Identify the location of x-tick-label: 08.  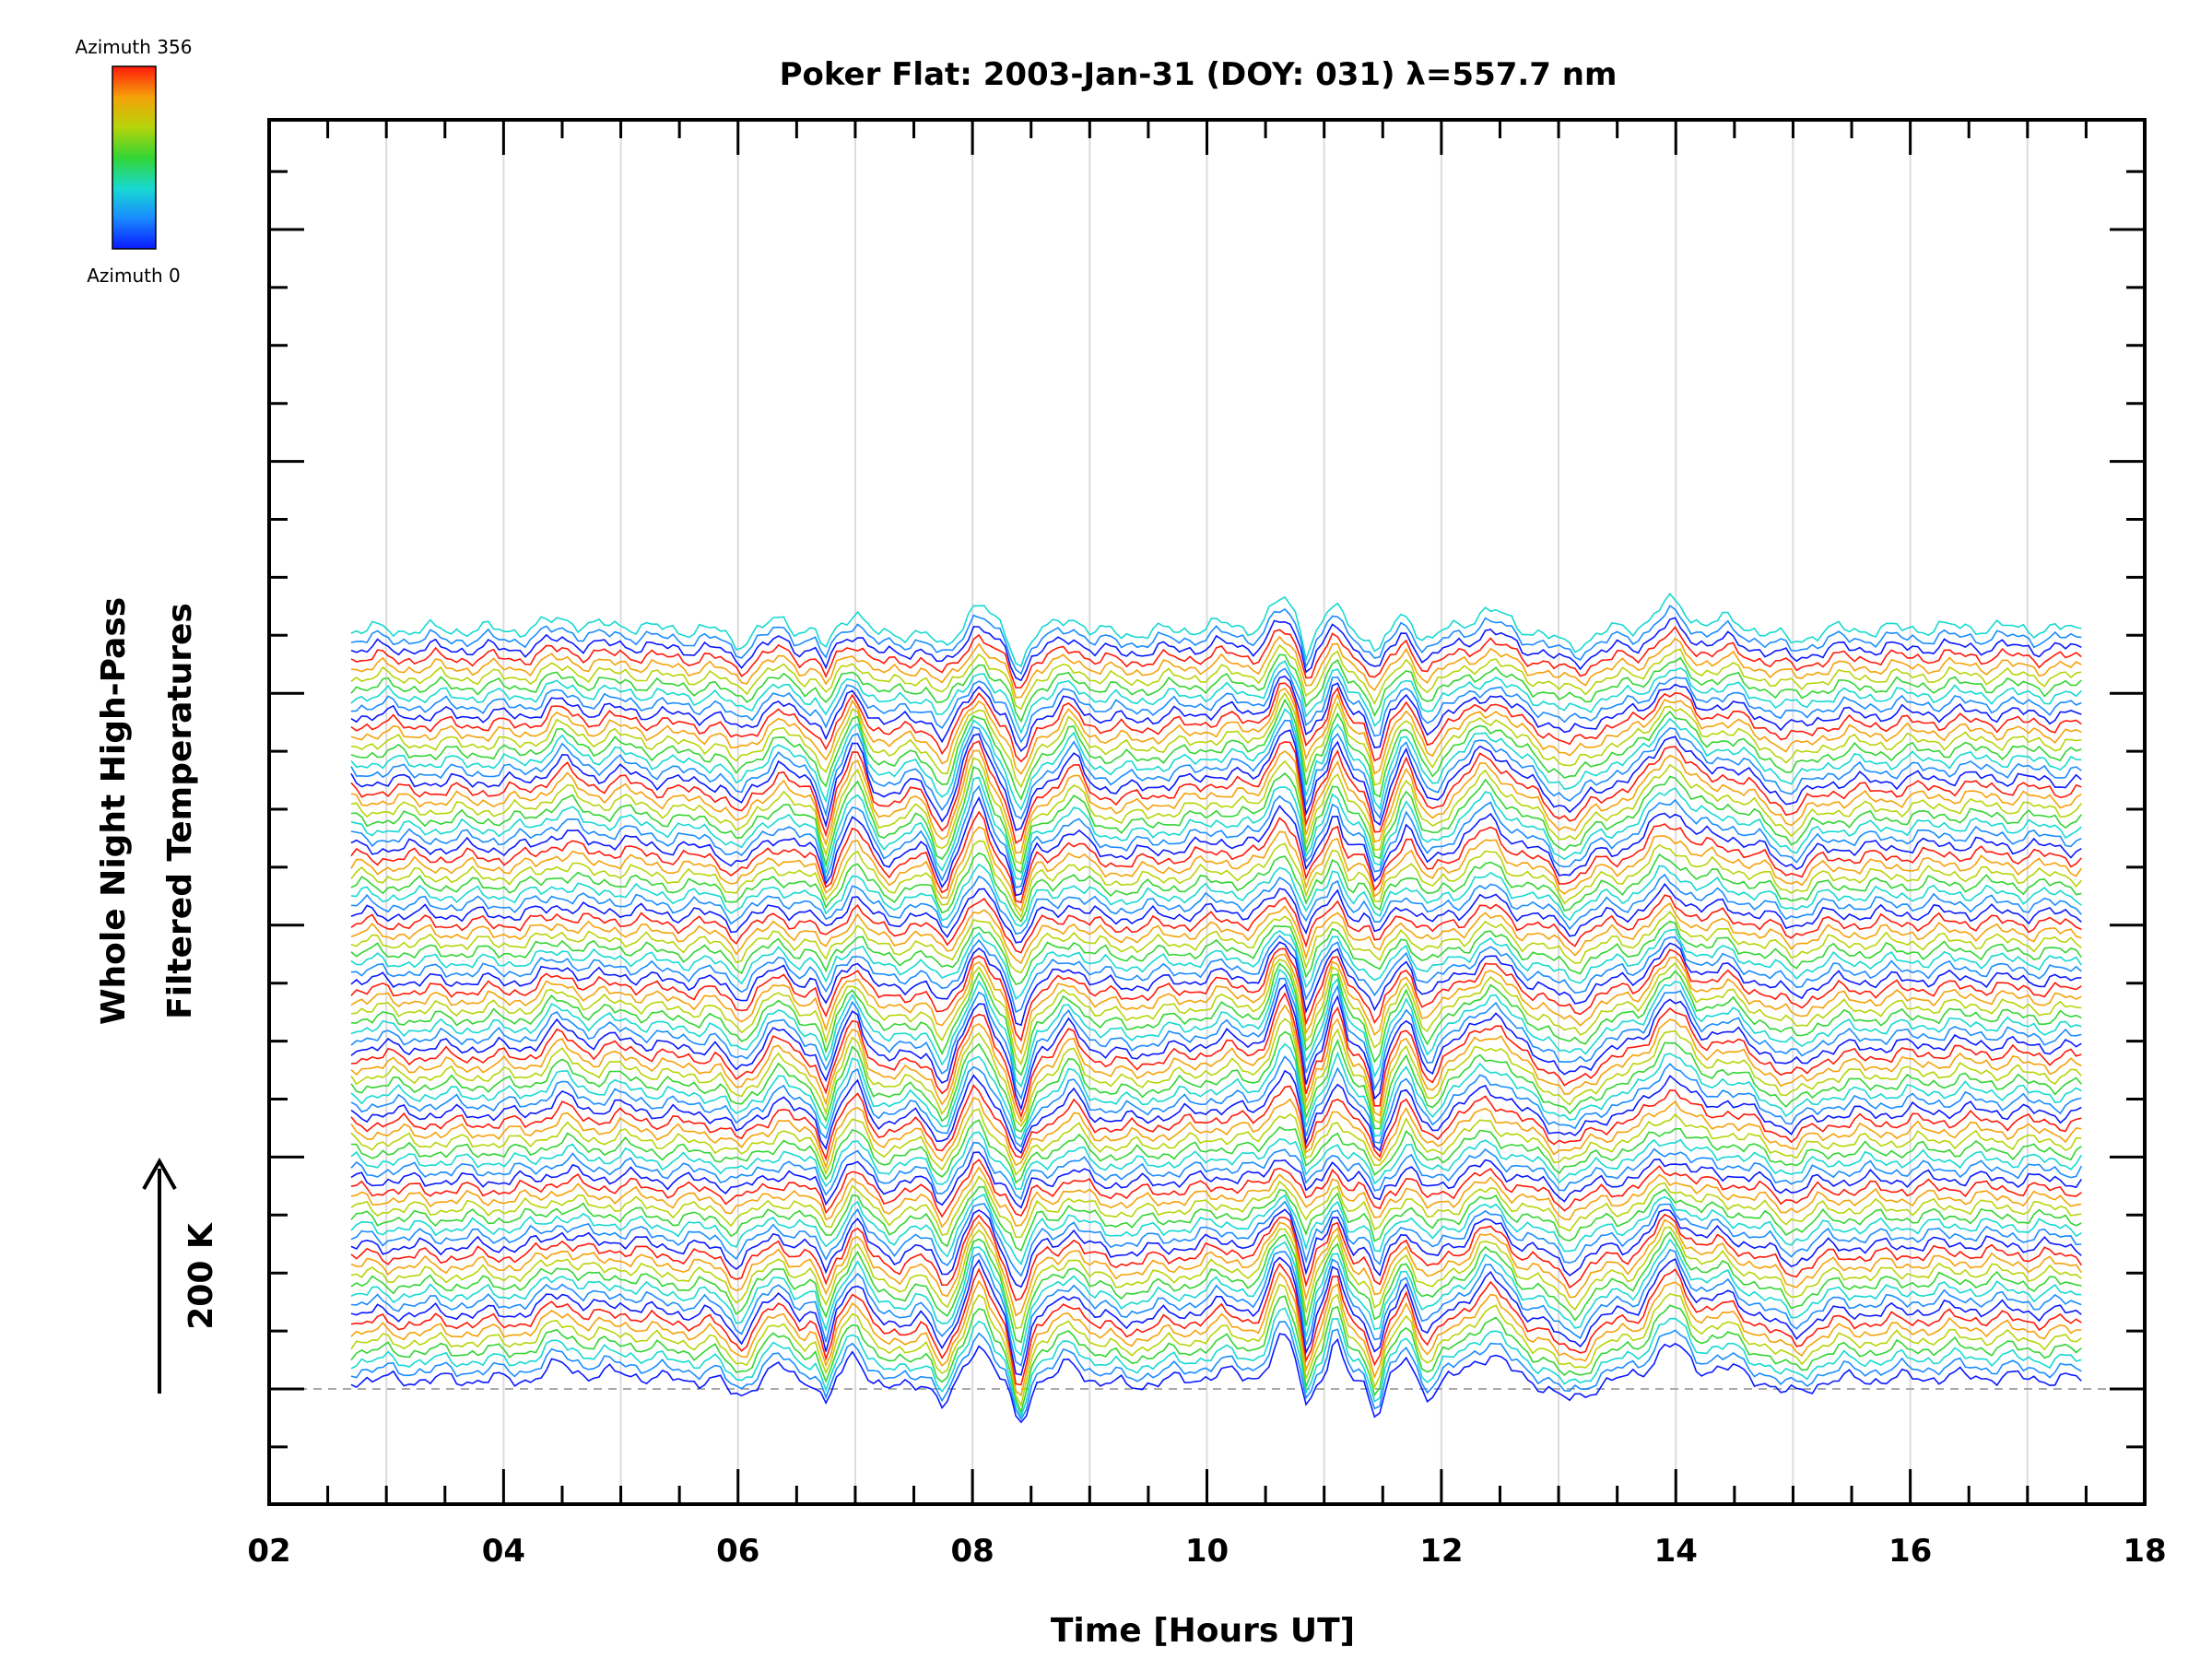
(972, 1551).